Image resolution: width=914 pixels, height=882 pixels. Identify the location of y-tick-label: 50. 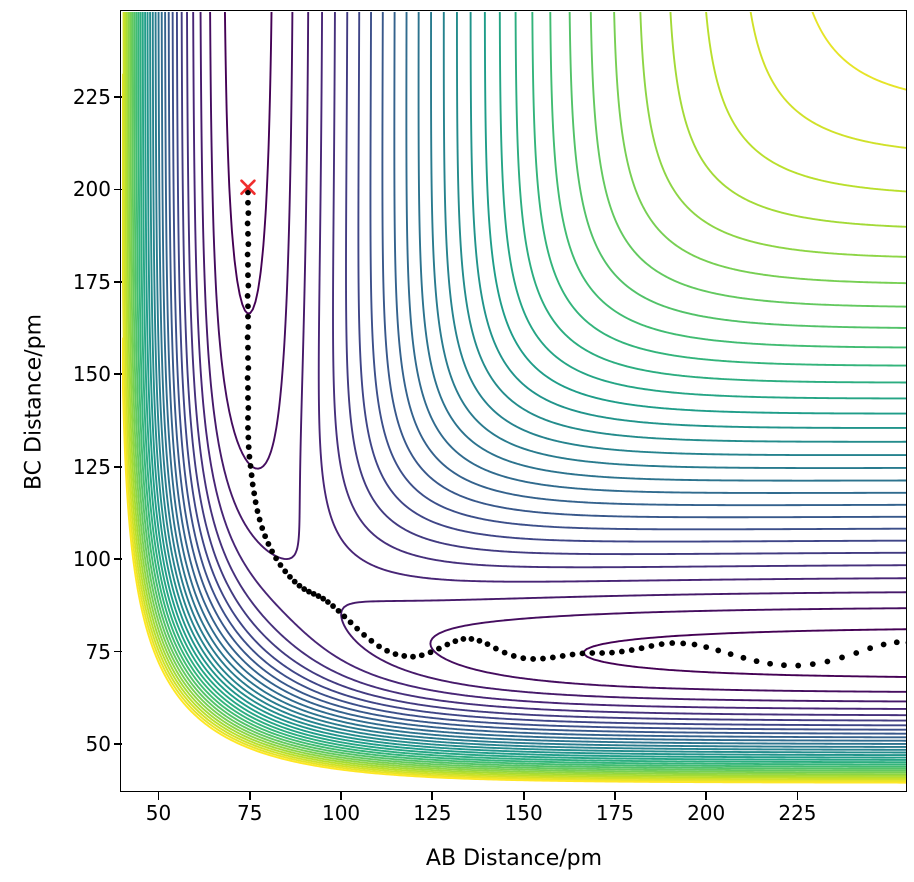
(98, 743).